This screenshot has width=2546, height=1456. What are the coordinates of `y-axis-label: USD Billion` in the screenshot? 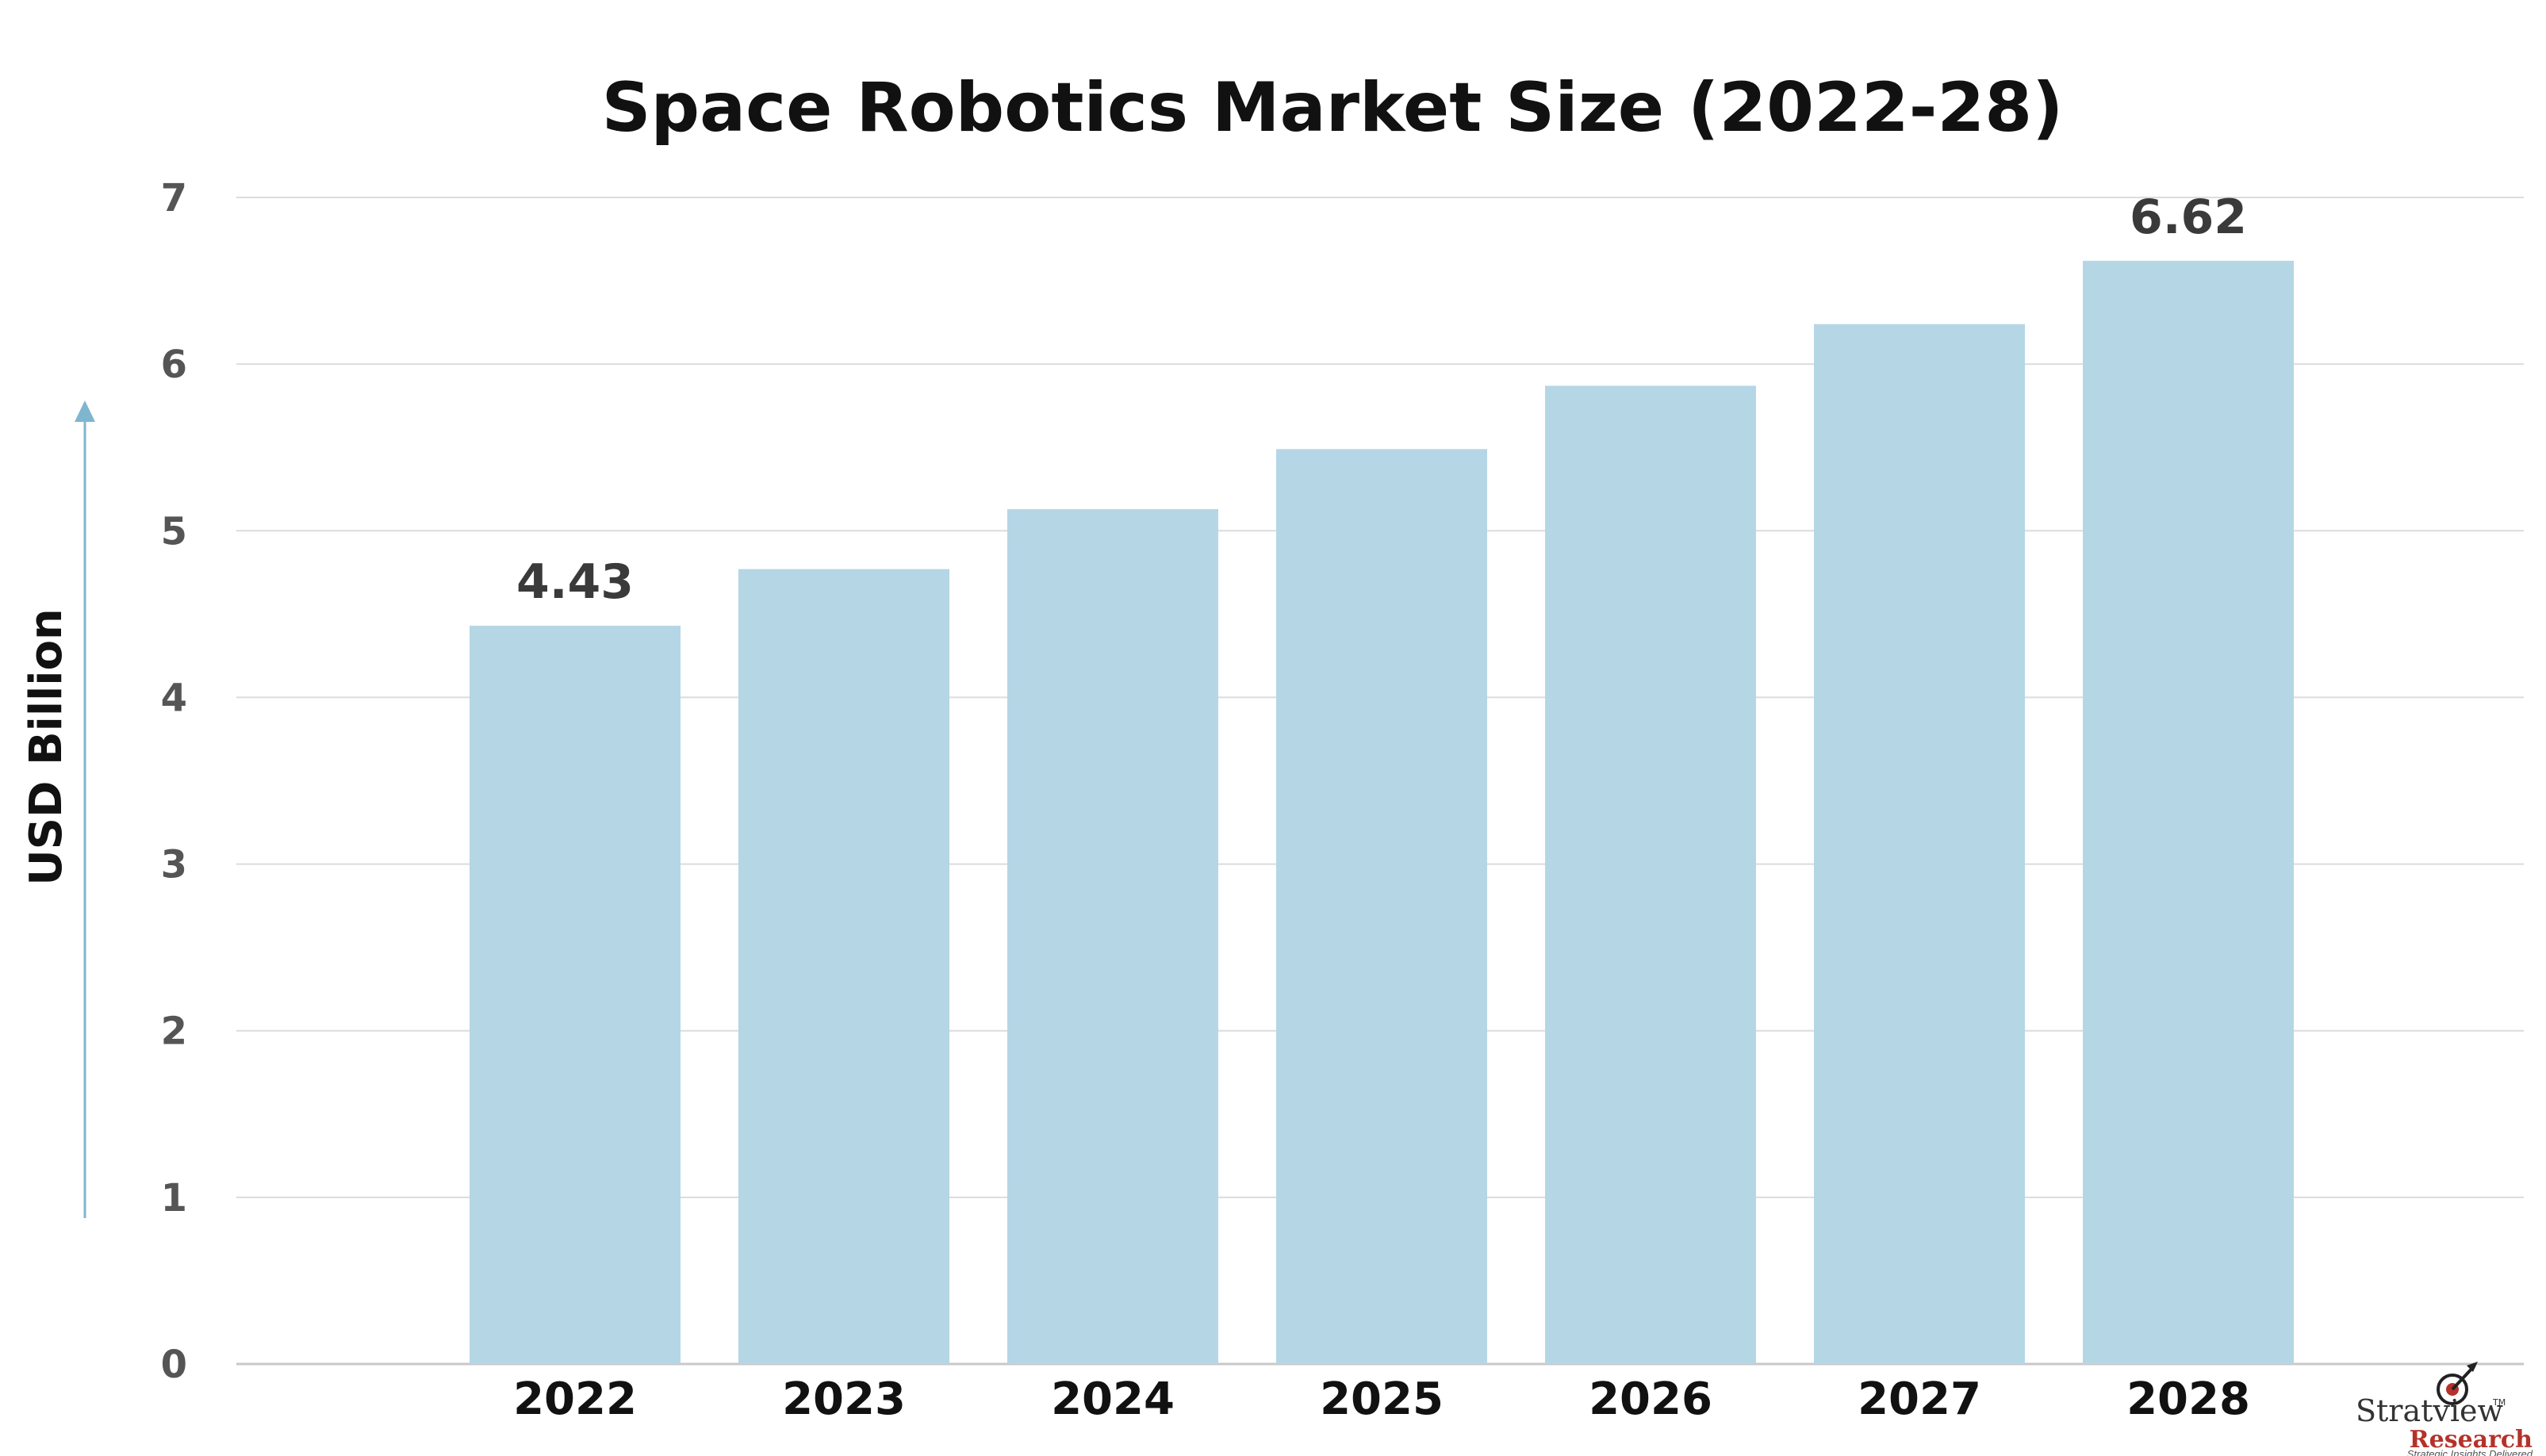 It's located at (47, 747).